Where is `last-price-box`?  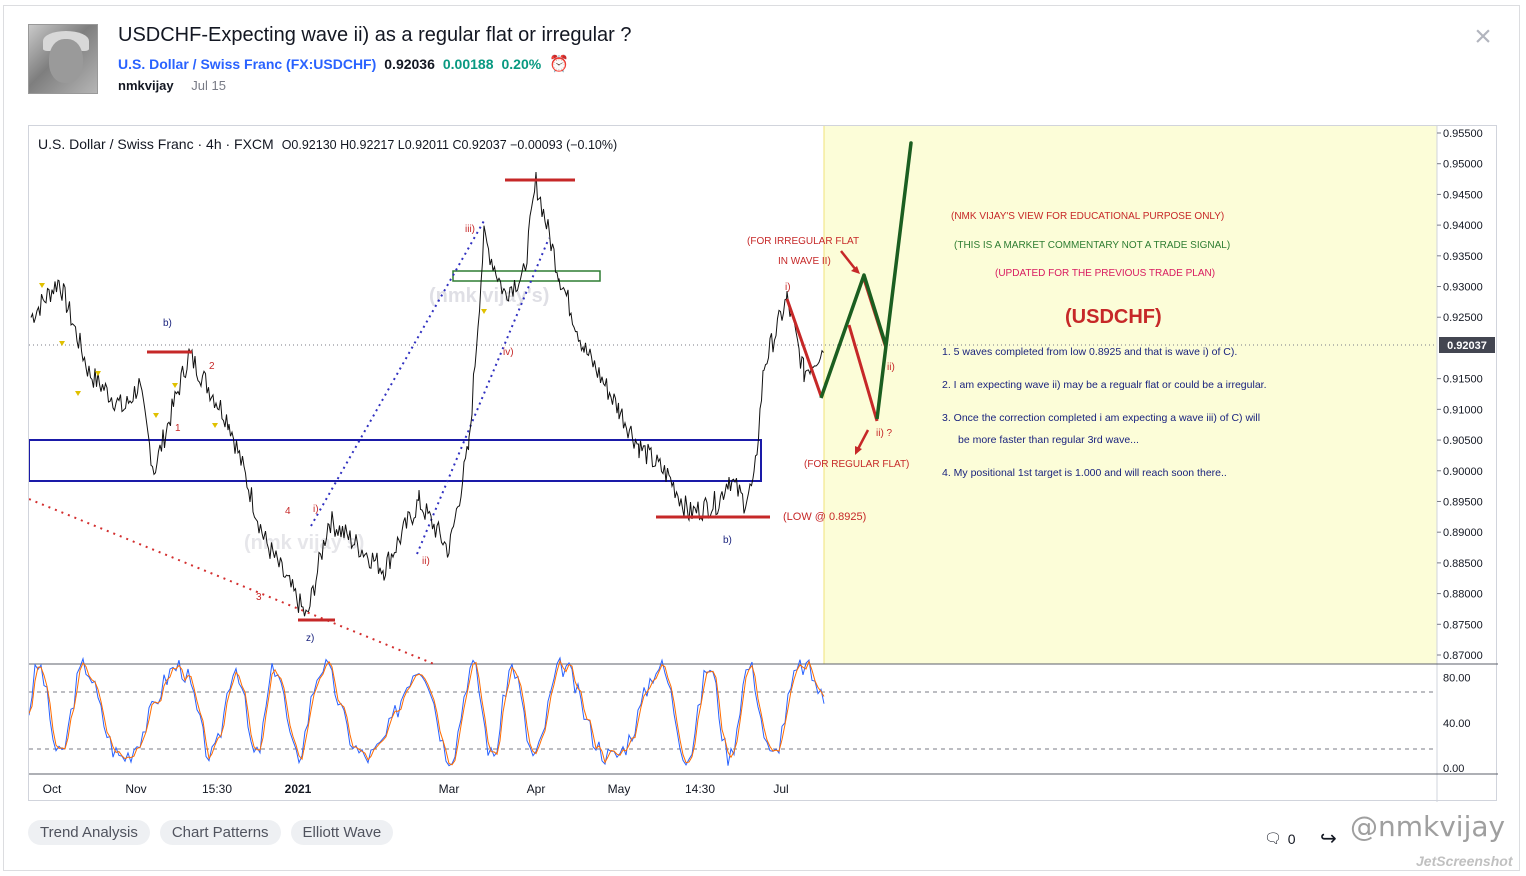
last-price-box is located at coordinates (1467, 345).